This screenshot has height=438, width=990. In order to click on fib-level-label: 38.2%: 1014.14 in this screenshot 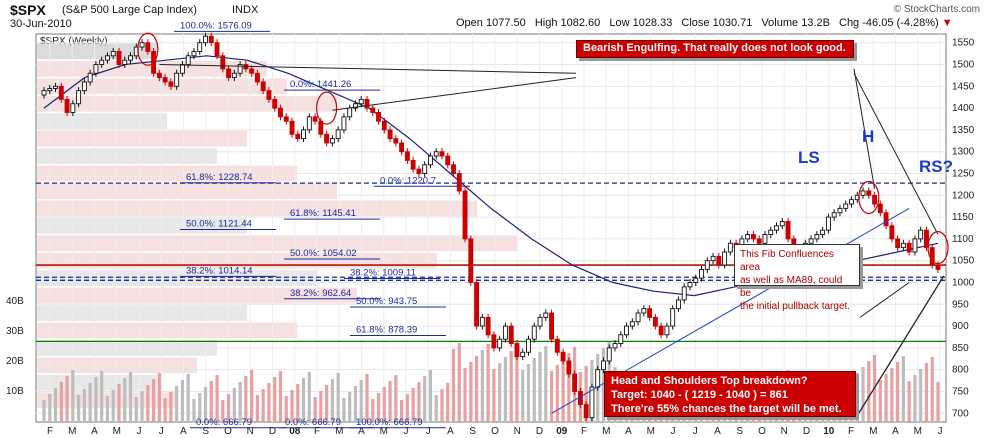, I will do `click(219, 270)`.